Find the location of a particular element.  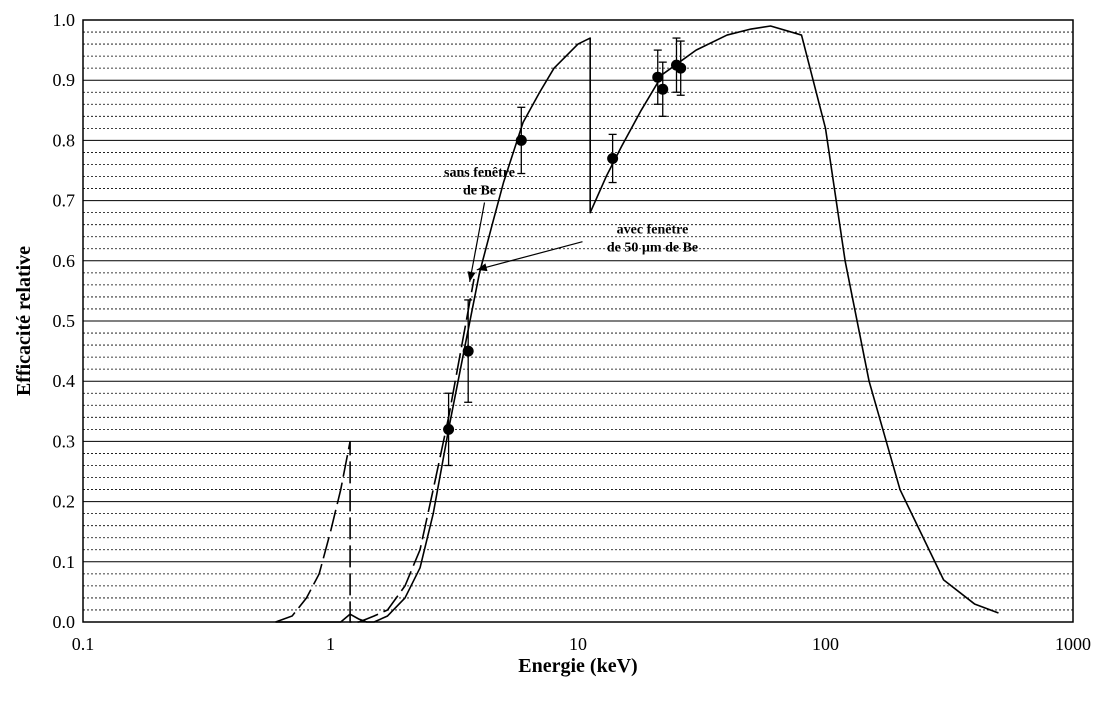

annotation-label: de 50 µm de Be is located at coordinates (652, 248).